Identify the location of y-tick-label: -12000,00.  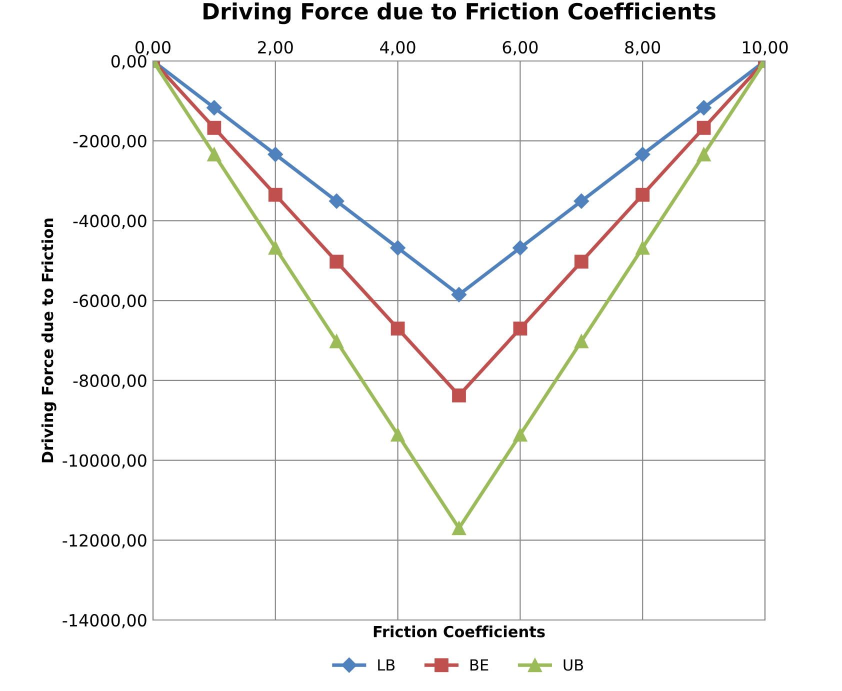
(104, 541).